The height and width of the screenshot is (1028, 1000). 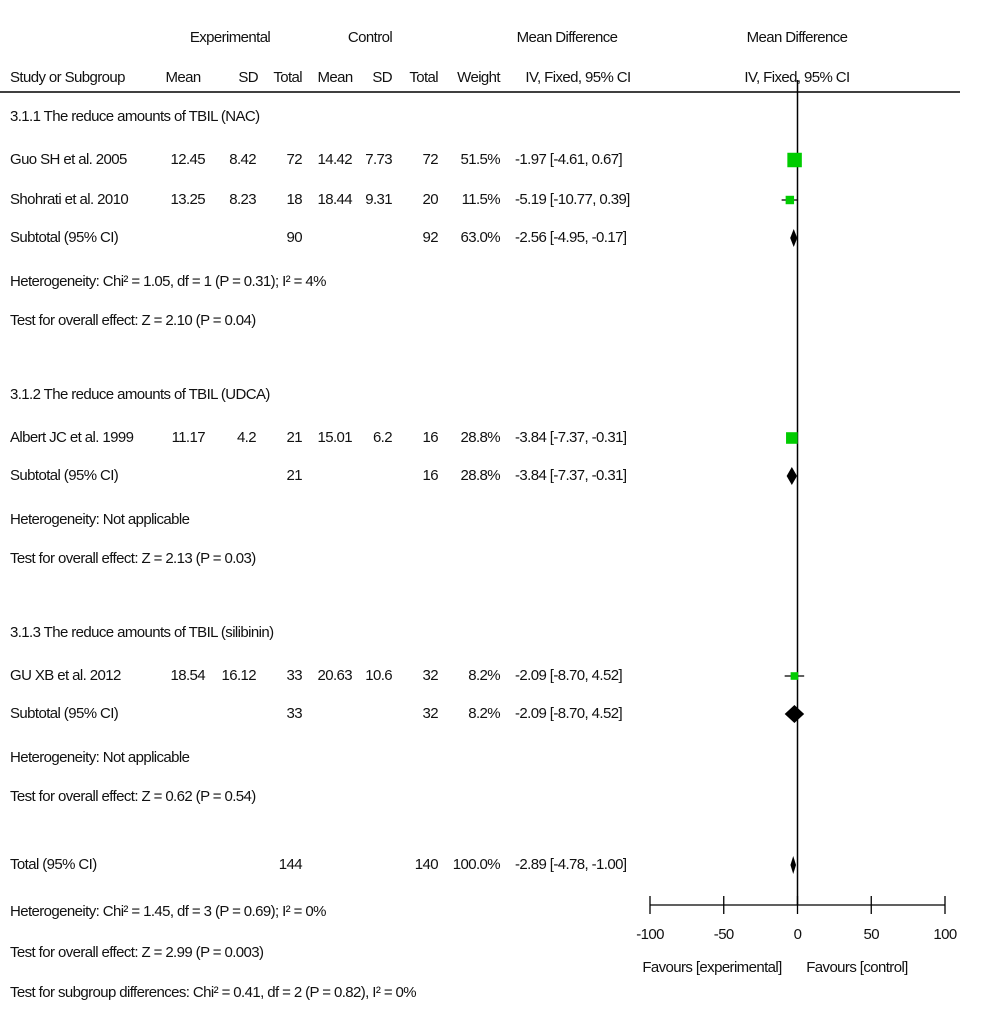 I want to click on cell-weight-label: 11.5%, so click(x=481, y=199).